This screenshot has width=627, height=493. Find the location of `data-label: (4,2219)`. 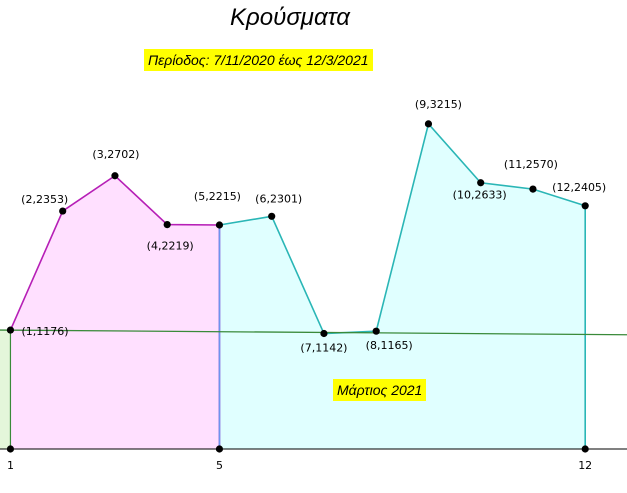

data-label: (4,2219) is located at coordinates (170, 246).